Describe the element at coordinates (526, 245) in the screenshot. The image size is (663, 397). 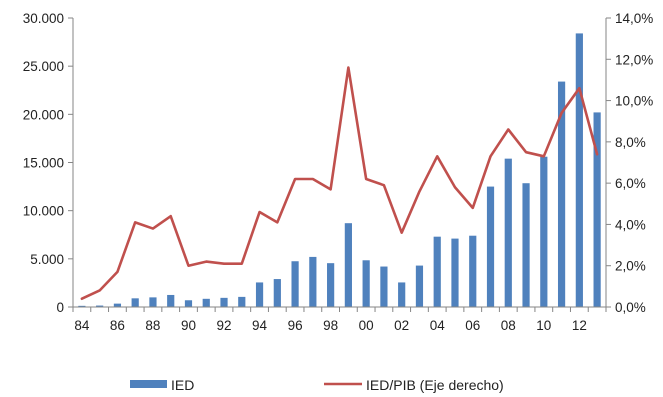
I see `bar-2009` at that location.